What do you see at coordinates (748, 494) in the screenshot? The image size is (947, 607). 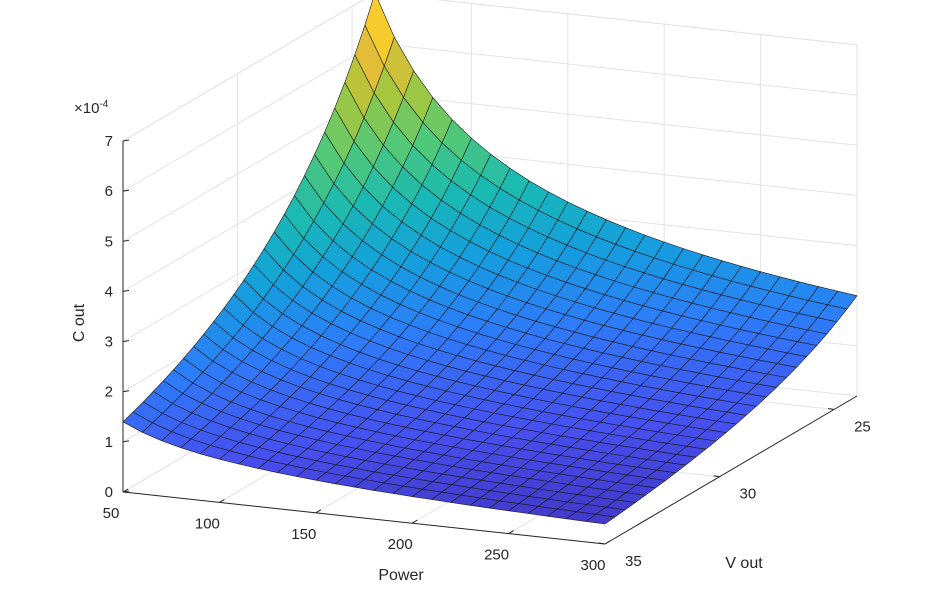 I see `y-tick-label: 30` at bounding box center [748, 494].